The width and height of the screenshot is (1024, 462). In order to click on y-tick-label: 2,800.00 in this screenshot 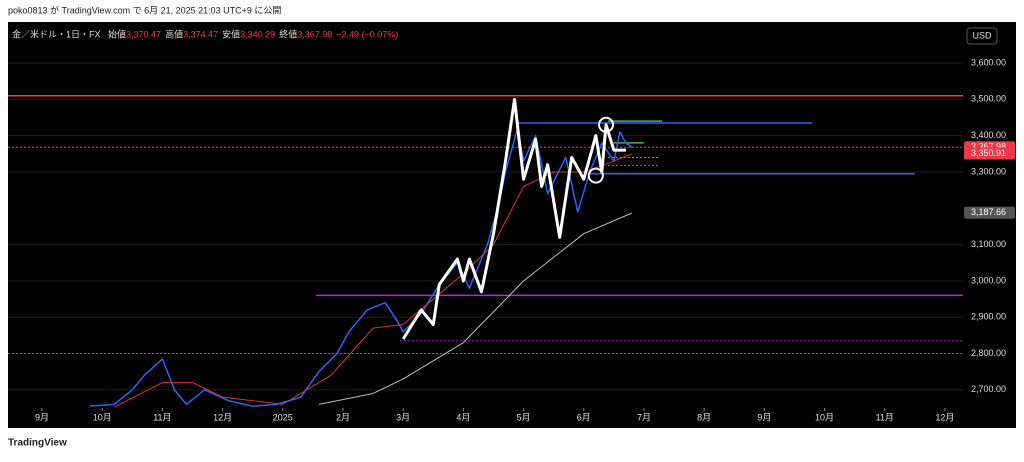, I will do `click(988, 353)`.